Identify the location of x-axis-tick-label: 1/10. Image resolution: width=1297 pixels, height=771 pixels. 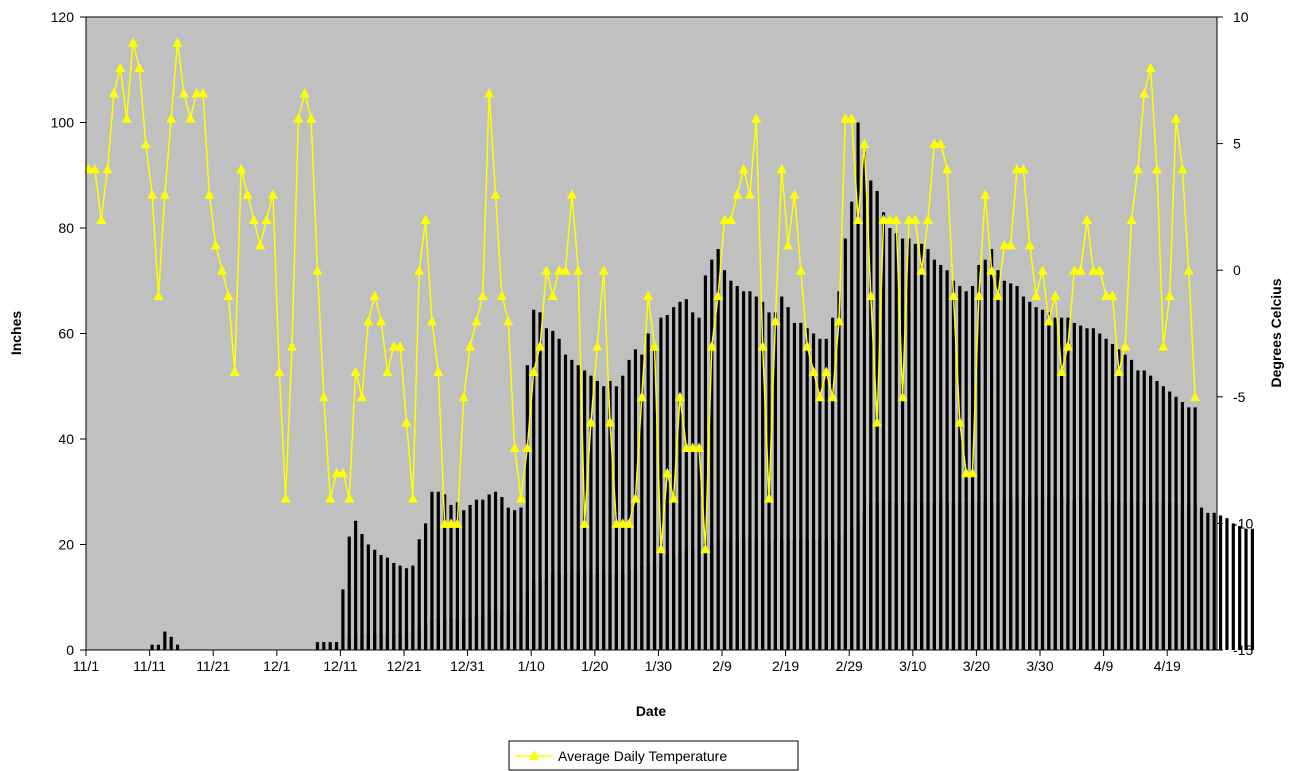
(531, 666).